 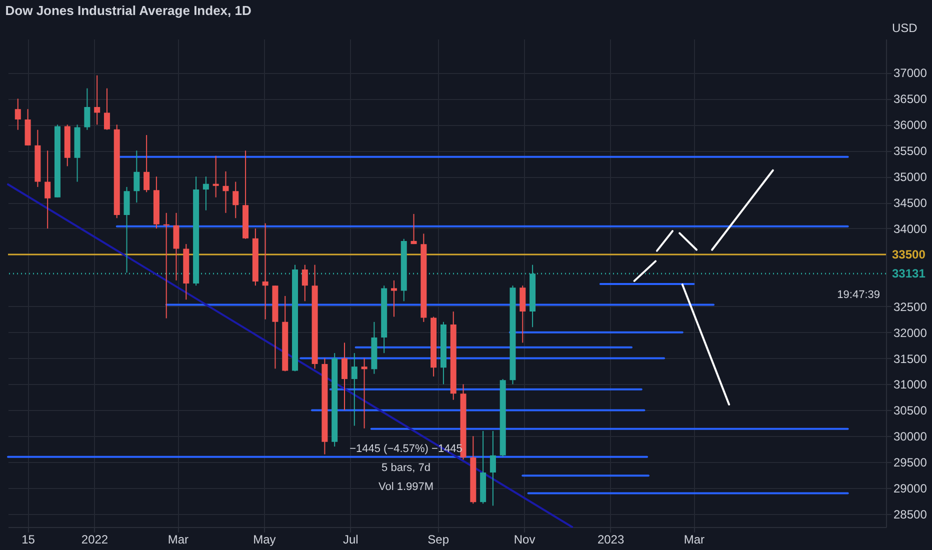 I want to click on y-tick-label: 34500, so click(x=911, y=203).